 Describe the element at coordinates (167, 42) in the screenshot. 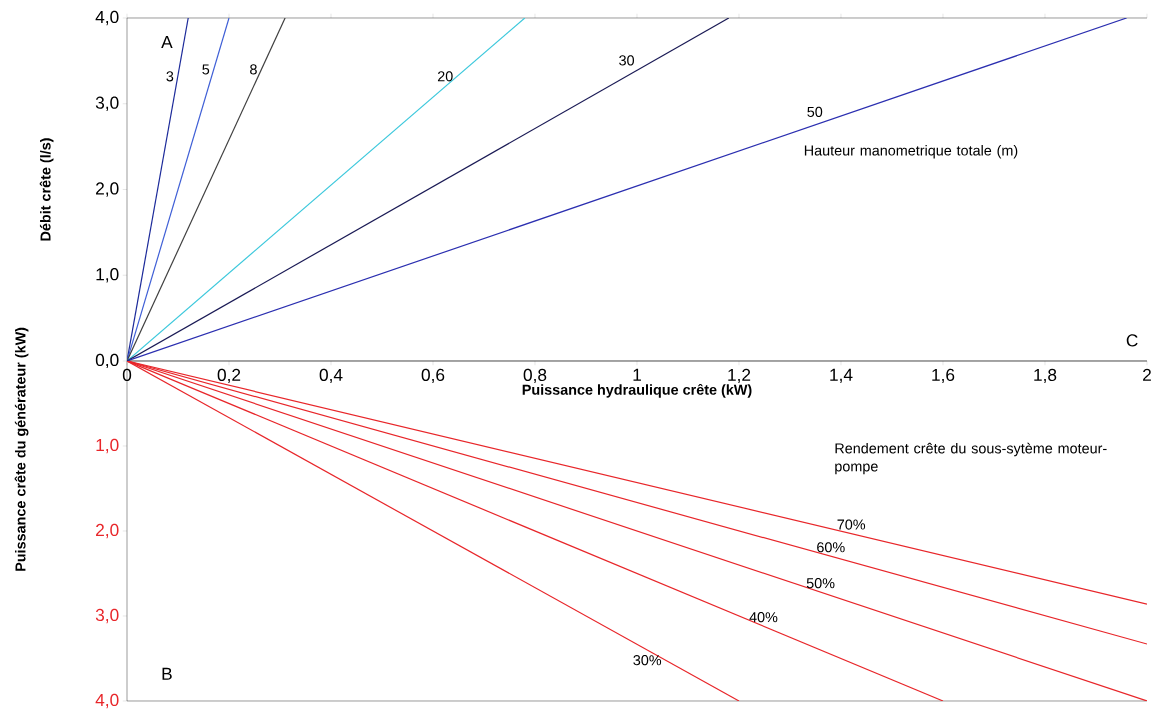

I see `annotation: A` at that location.